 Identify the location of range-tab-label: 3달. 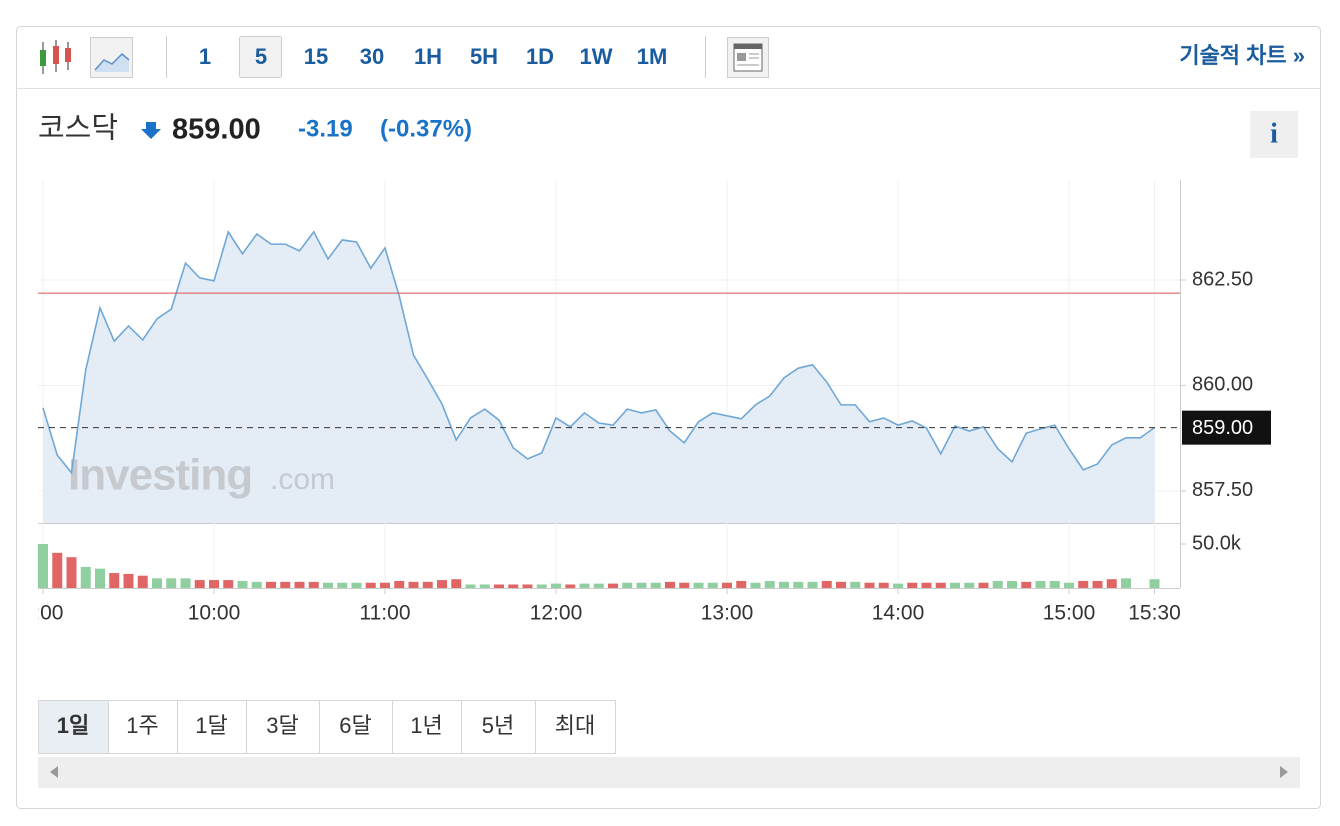
(282, 725).